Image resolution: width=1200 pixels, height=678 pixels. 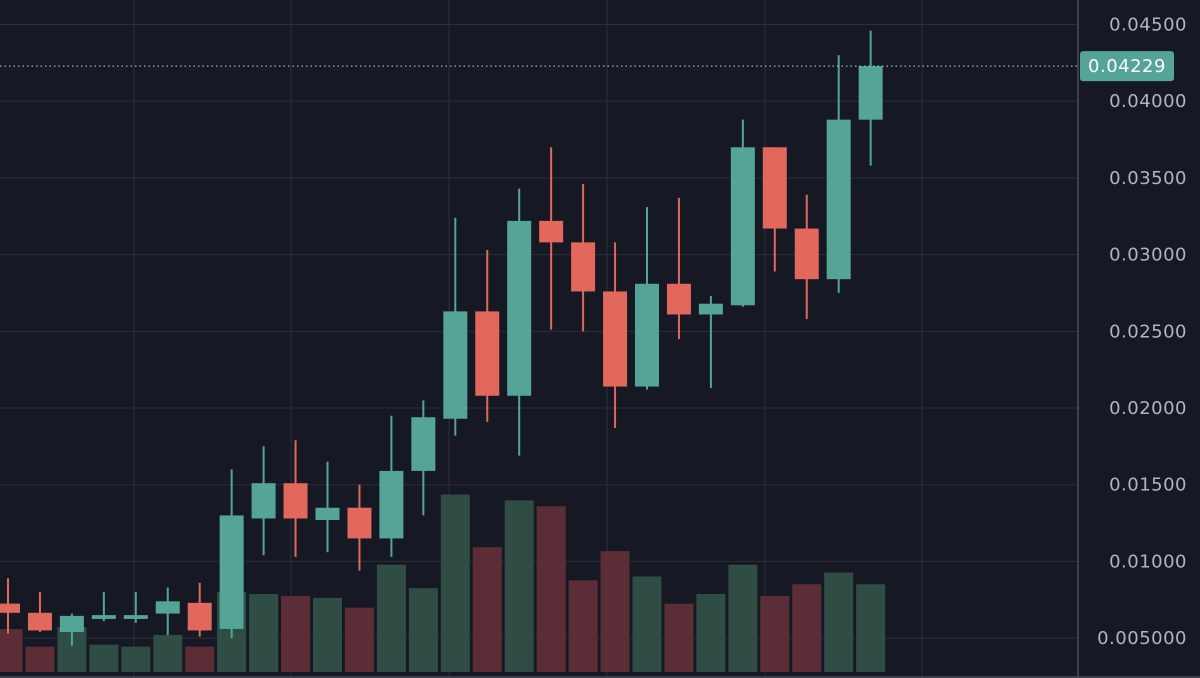 What do you see at coordinates (1148, 561) in the screenshot?
I see `y-tick-label: 0.01000` at bounding box center [1148, 561].